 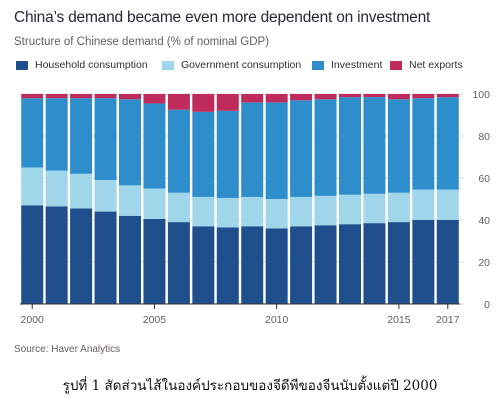 What do you see at coordinates (32, 96) in the screenshot?
I see `bar-net_exports-2000` at bounding box center [32, 96].